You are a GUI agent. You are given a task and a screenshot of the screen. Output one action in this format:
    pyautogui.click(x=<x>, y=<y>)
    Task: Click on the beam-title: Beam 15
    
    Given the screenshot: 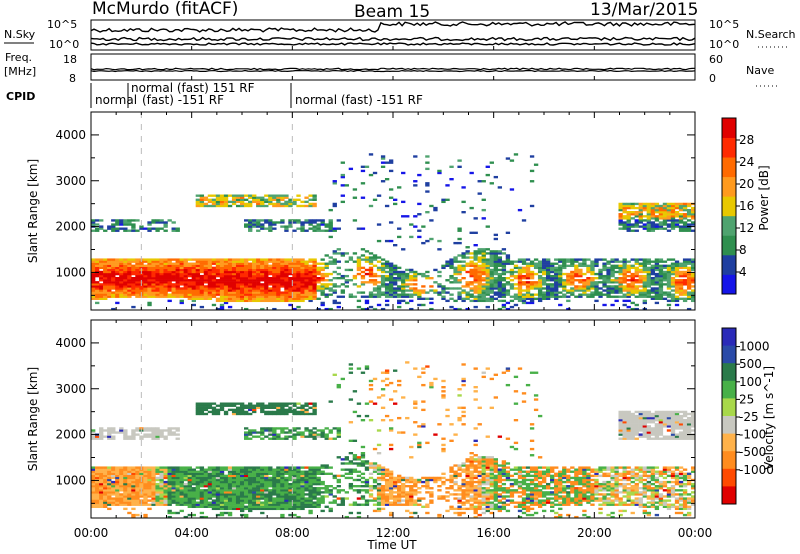 What is the action you would take?
    pyautogui.click(x=392, y=12)
    